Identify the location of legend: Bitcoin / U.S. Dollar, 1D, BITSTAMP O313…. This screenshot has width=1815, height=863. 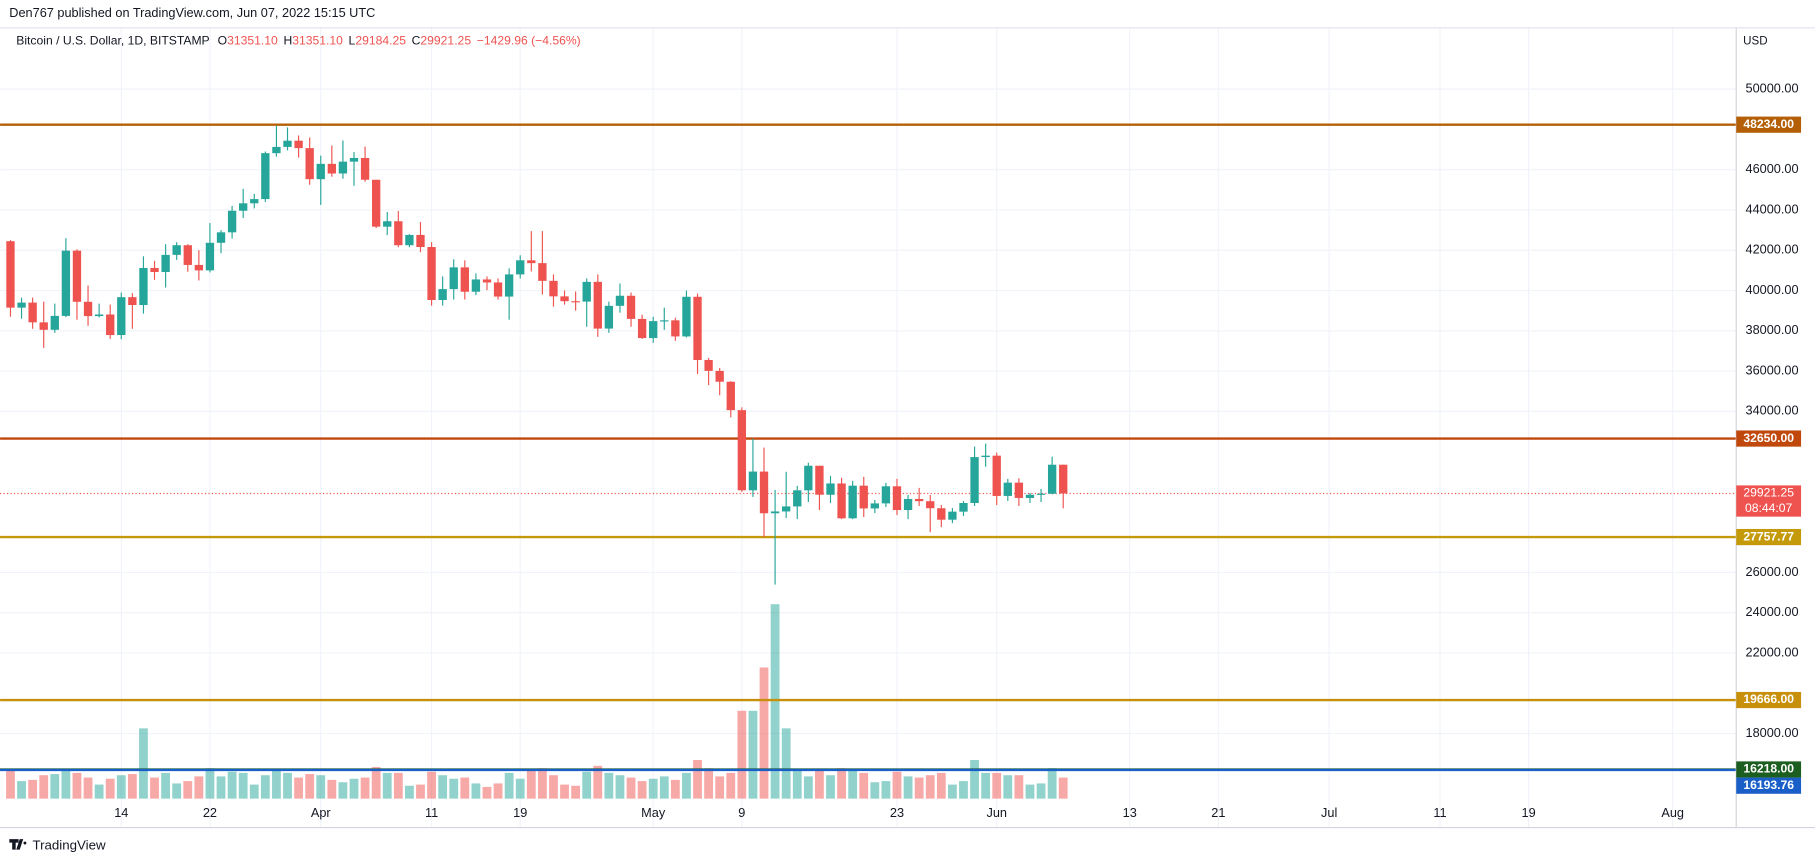
(298, 41).